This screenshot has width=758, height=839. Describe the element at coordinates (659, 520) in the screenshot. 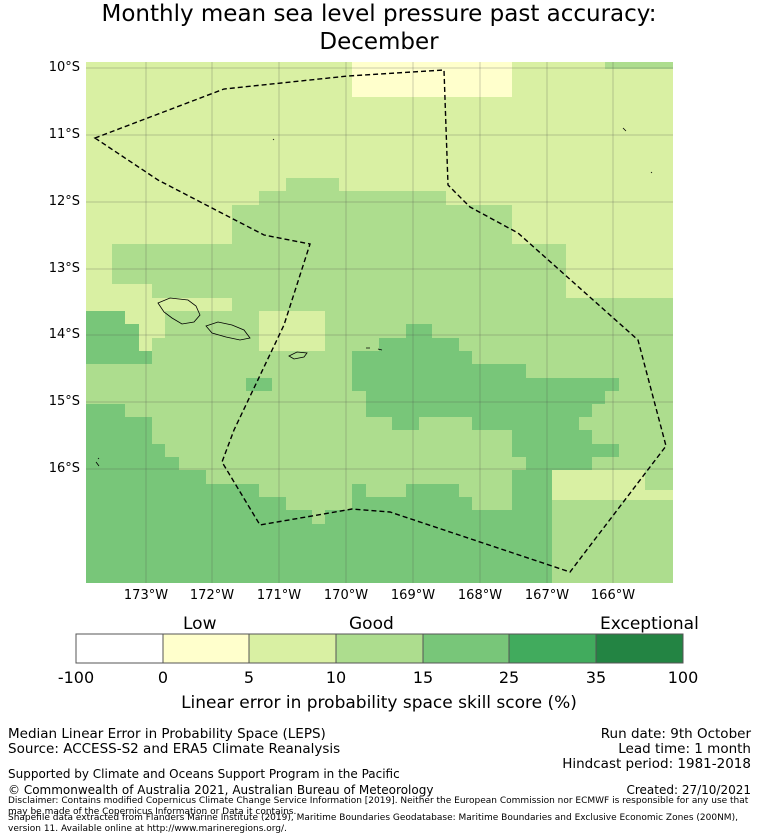

I see `field-good-se` at that location.